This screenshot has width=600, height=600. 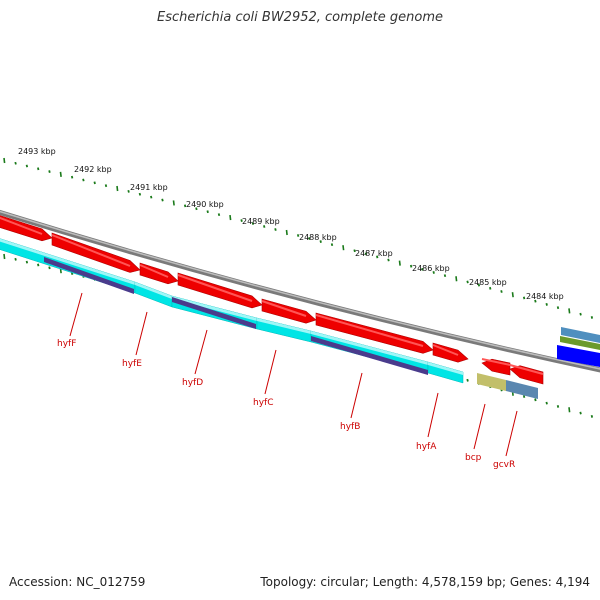 What do you see at coordinates (215, 288) in the screenshot?
I see `cds-arrow-hyfD-highlight` at bounding box center [215, 288].